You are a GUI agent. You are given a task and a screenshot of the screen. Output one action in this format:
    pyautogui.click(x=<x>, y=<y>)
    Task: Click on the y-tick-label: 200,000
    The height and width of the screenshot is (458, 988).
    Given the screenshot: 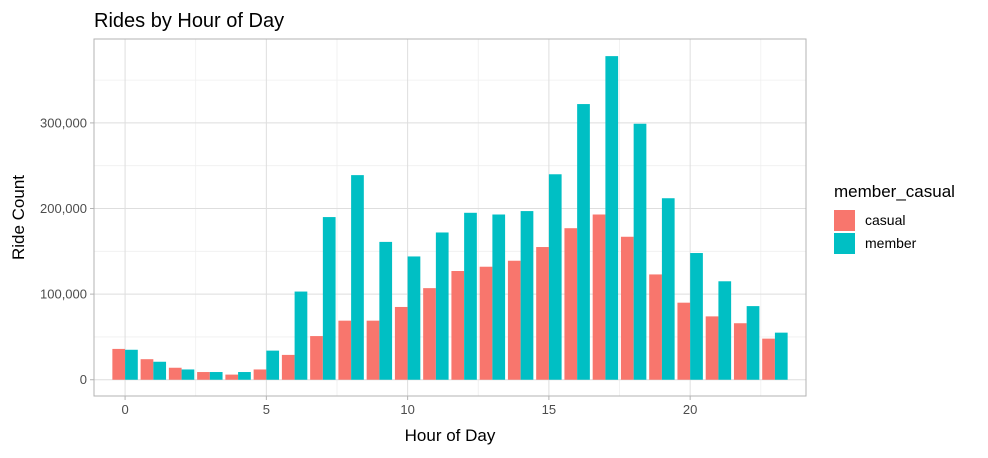 What is the action you would take?
    pyautogui.click(x=63, y=208)
    